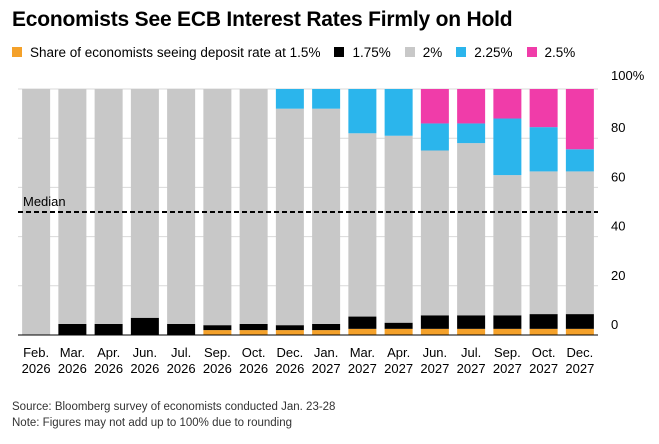 Image resolution: width=659 pixels, height=444 pixels. Describe the element at coordinates (543, 368) in the screenshot. I see `x-tick-label-year-14: 2027` at that location.